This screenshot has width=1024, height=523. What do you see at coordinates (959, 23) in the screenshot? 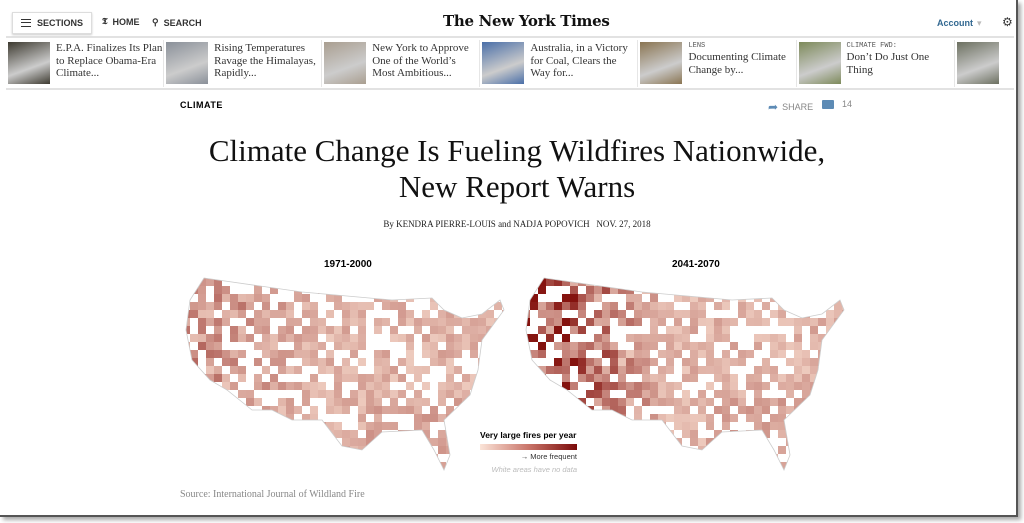
I see `account-menu: Account ▾` at bounding box center [959, 23].